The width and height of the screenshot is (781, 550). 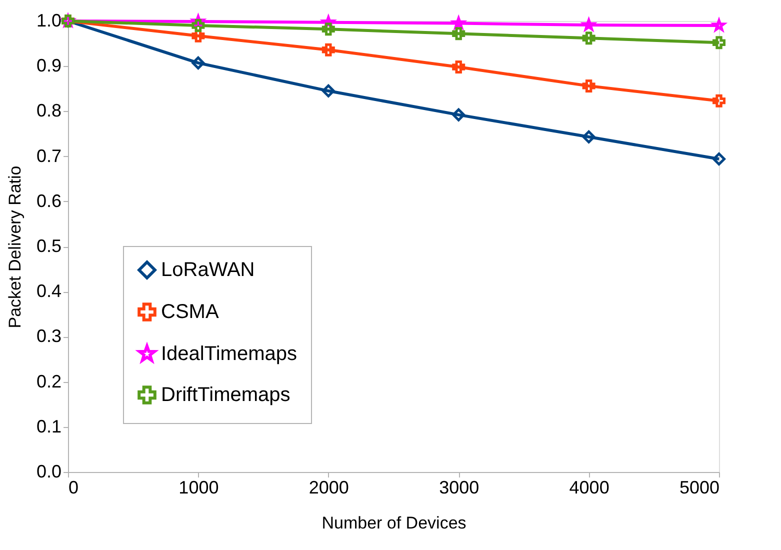 I want to click on legend-label: DriftTimemaps, so click(x=225, y=395).